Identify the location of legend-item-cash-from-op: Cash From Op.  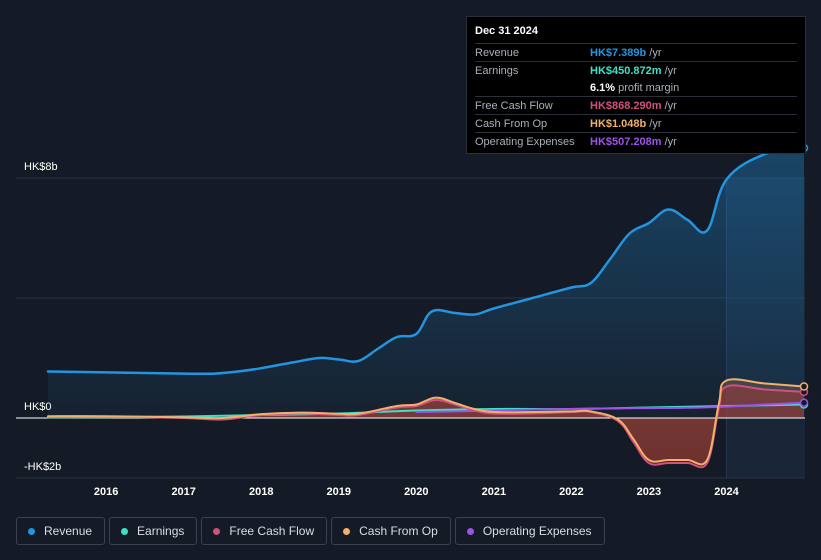
(391, 531).